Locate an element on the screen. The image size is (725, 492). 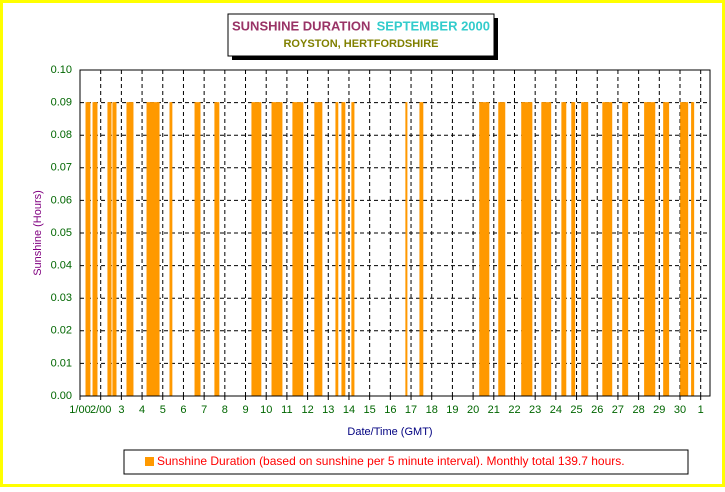
x-tick-label: 23 is located at coordinates (535, 410).